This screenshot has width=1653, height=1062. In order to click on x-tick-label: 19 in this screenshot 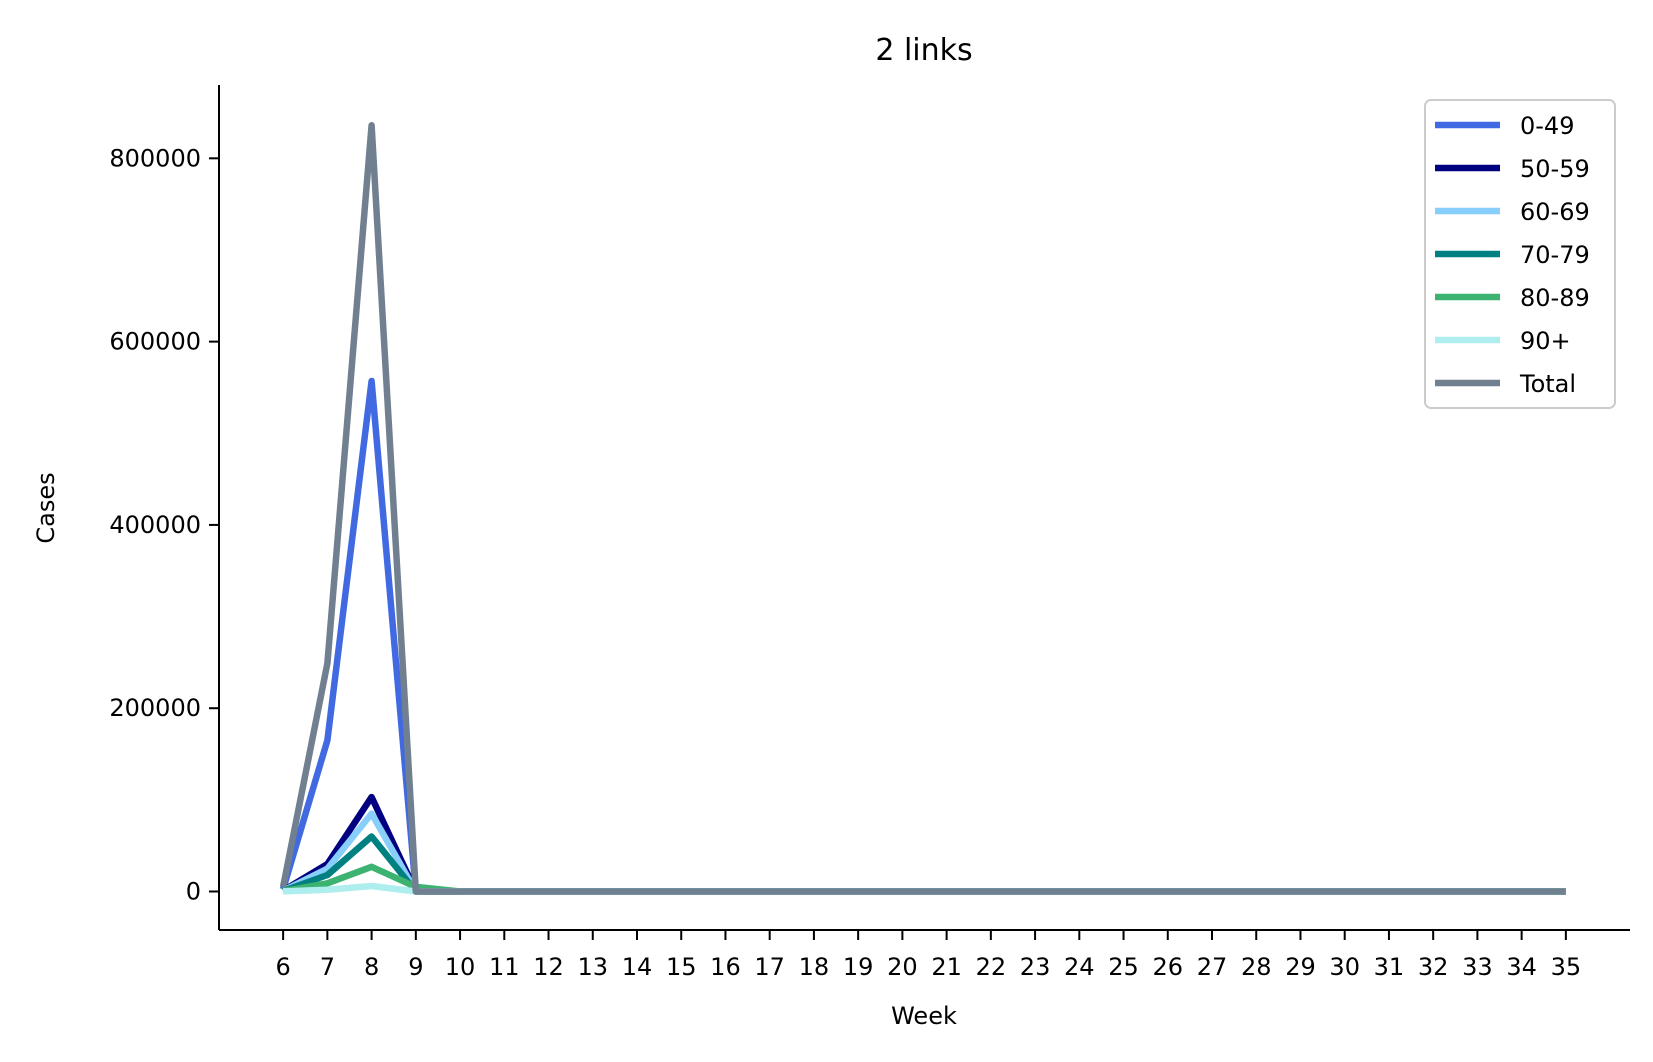, I will do `click(858, 967)`.